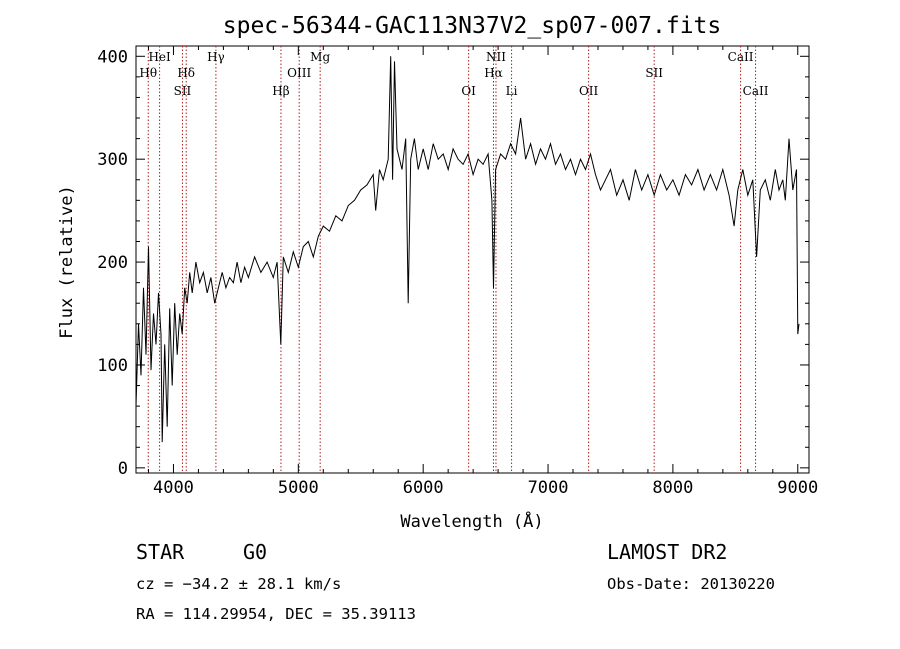 This screenshot has width=900, height=649. Describe the element at coordinates (216, 57) in the screenshot. I see `spectral-line-label: Hγ` at that location.